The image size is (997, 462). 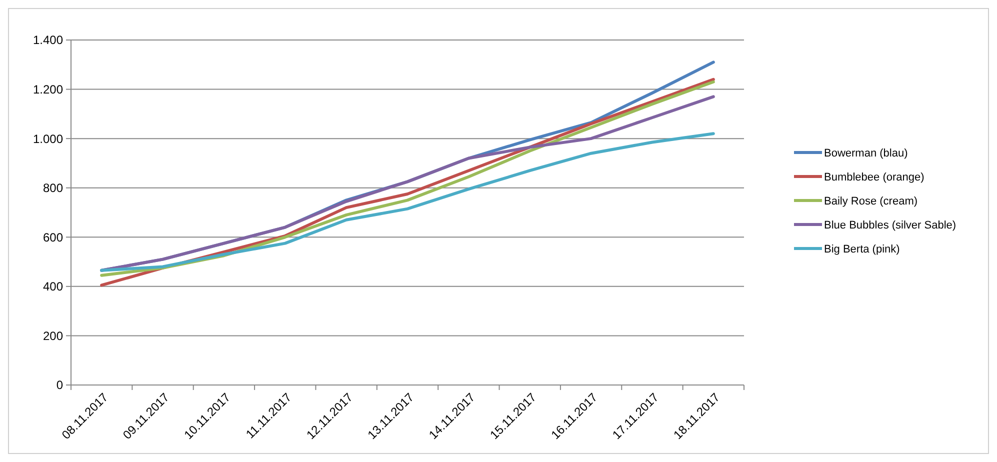 I want to click on legend-label: Big Berta (pink), so click(x=862, y=249).